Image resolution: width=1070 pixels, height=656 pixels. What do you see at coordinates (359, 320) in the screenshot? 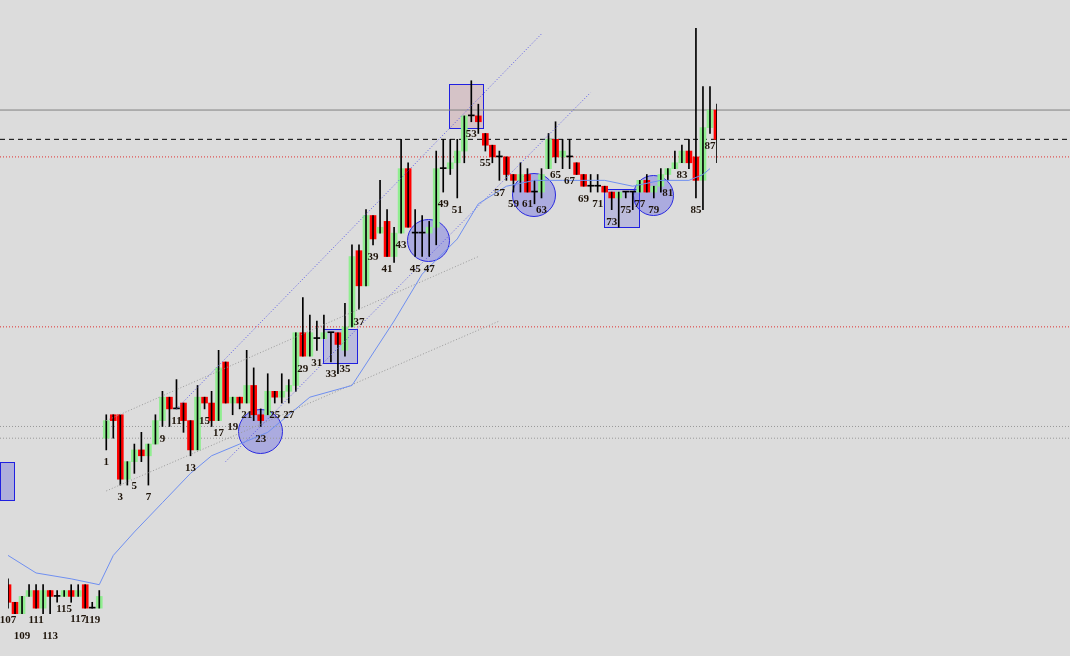
I see `x-tick-label: 37` at bounding box center [359, 320].